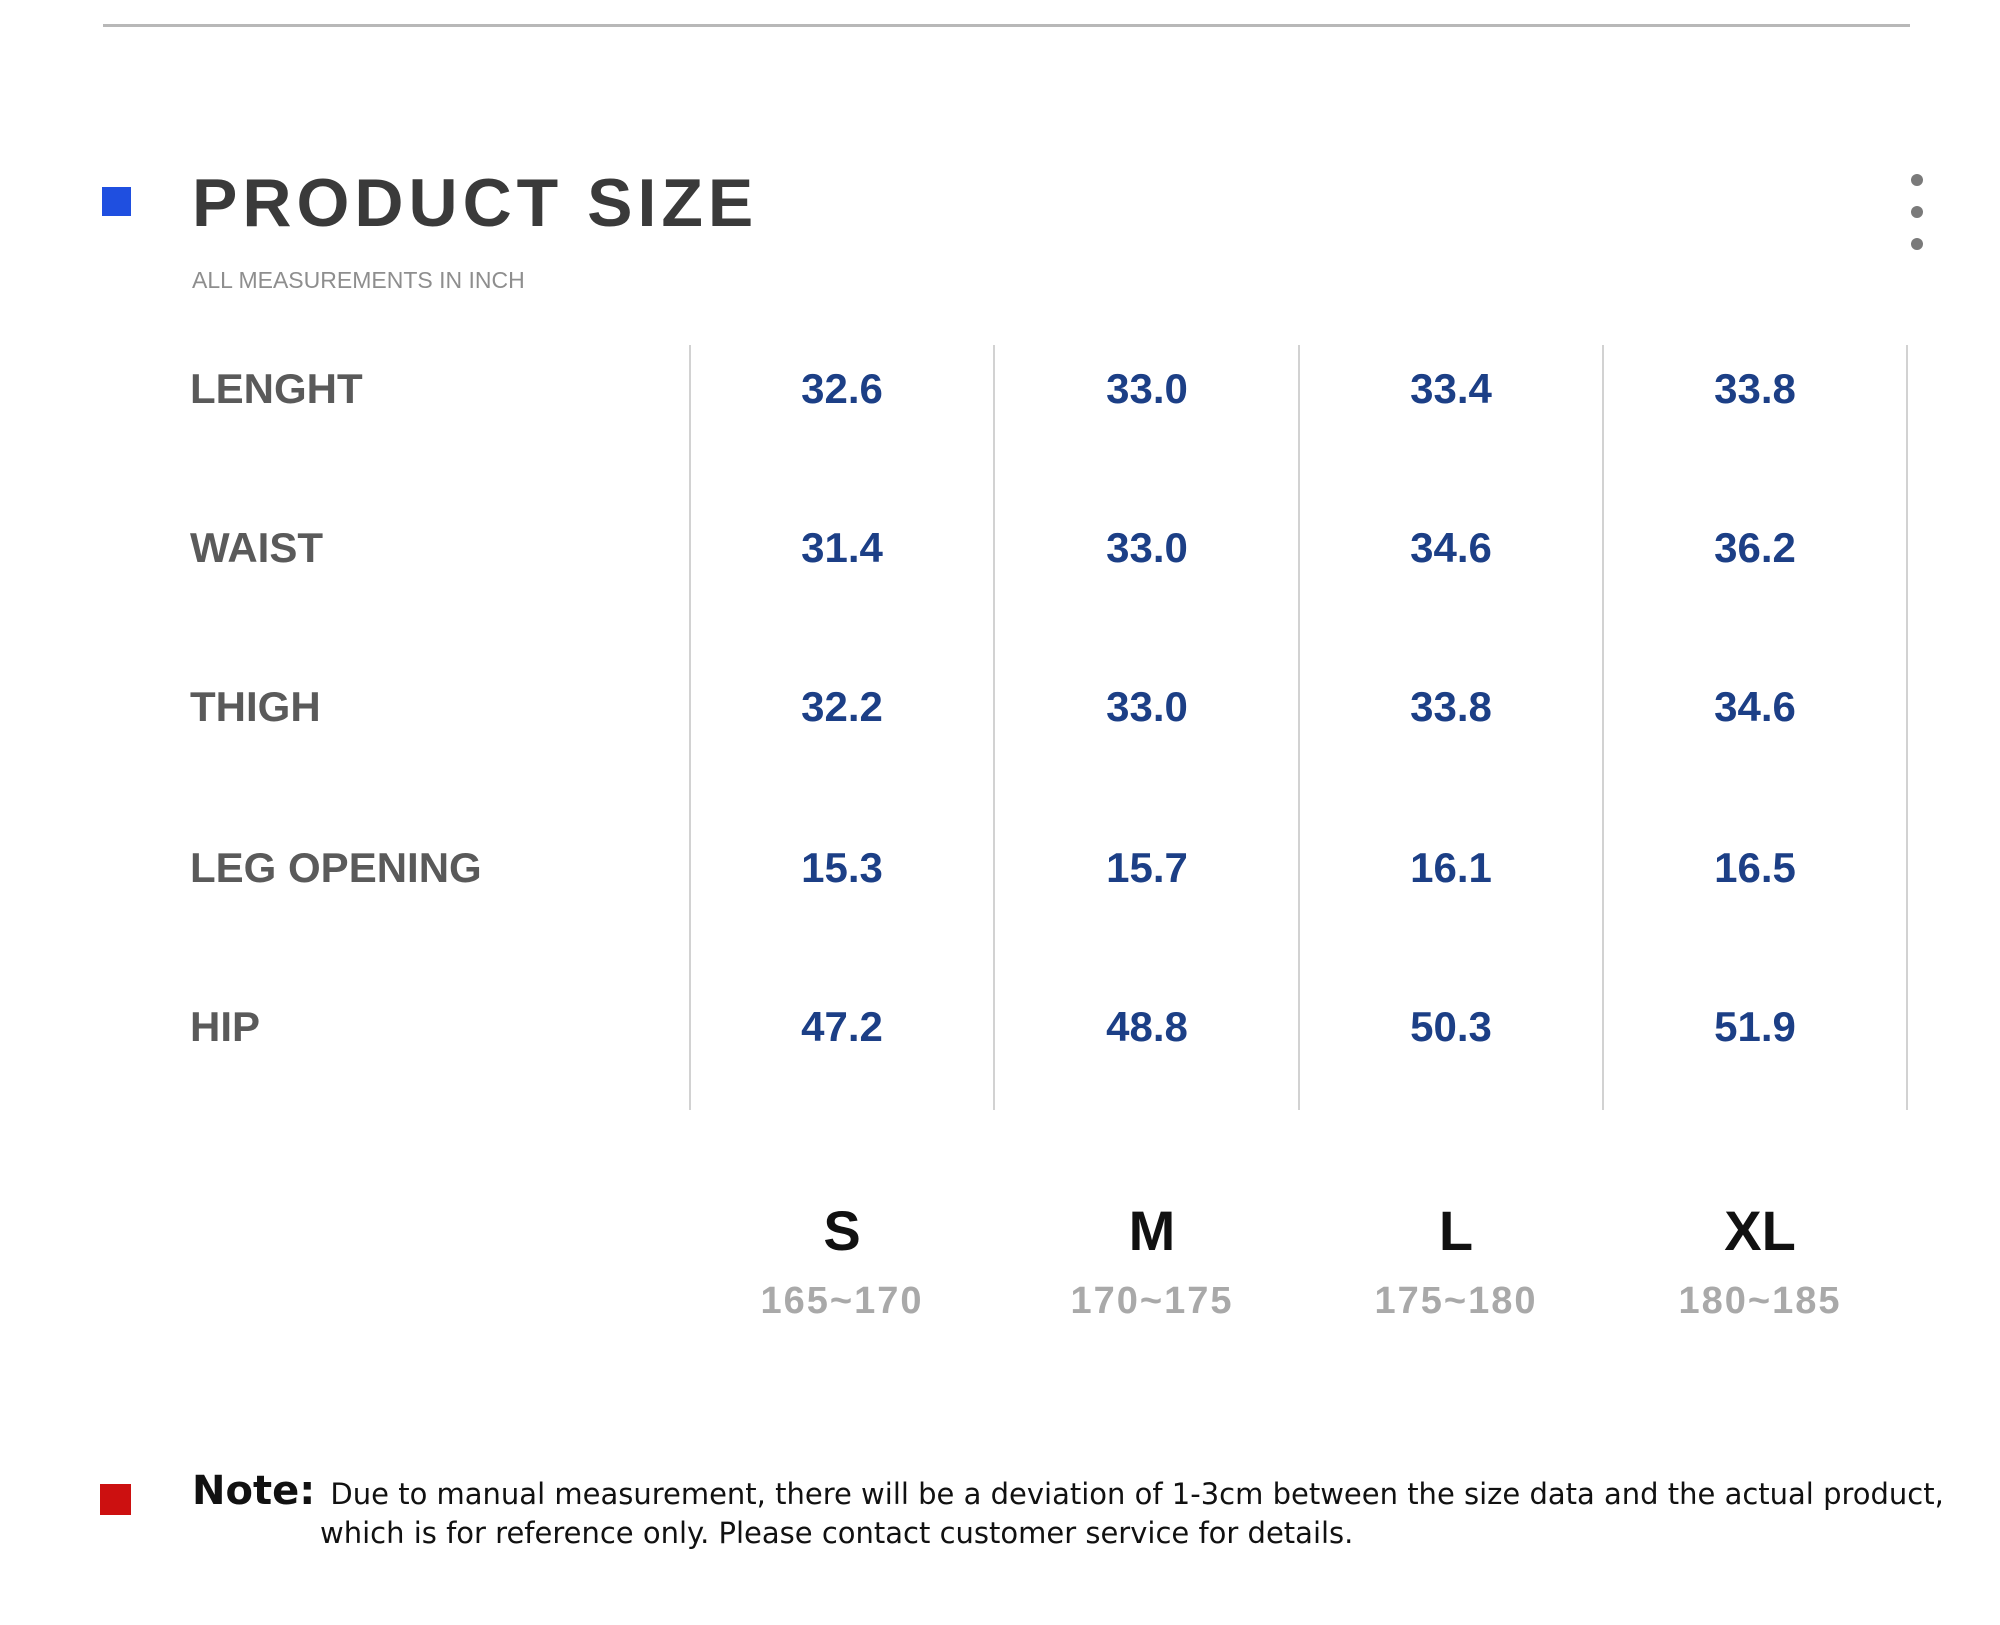  I want to click on size-range-xl: 180~185, so click(1760, 1301).